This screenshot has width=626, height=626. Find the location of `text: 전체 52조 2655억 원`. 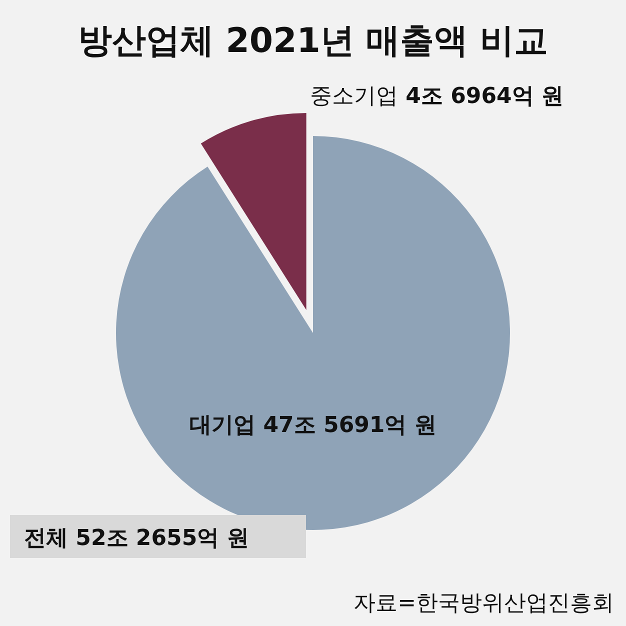

text: 전체 52조 2655억 원 is located at coordinates (136, 538).